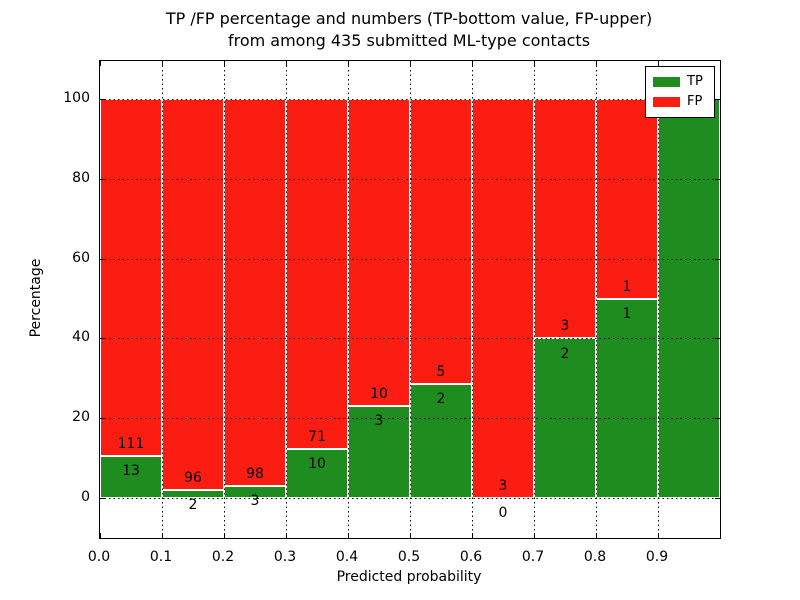  What do you see at coordinates (409, 577) in the screenshot?
I see `x-axis-label: Predicted probability` at bounding box center [409, 577].